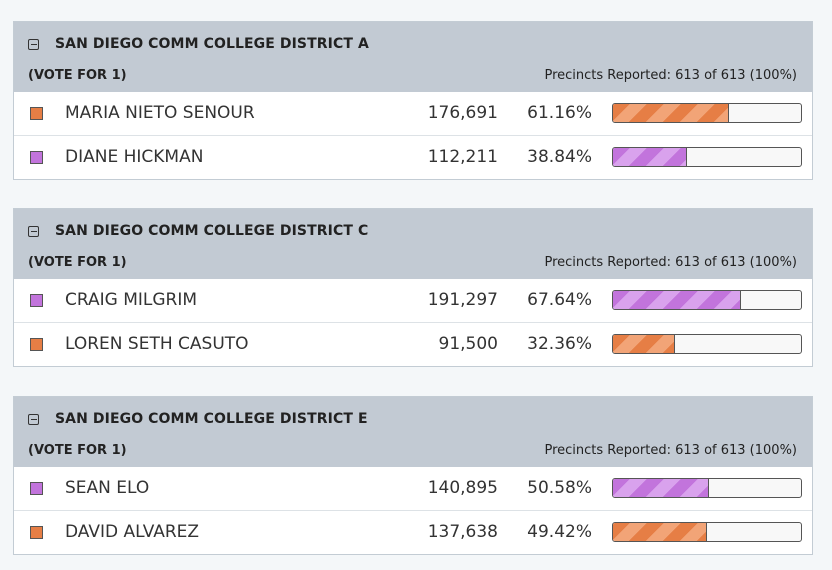 Image resolution: width=832 pixels, height=570 pixels. I want to click on candidate-row: SEAN ELO 140,895 50.58%, so click(413, 488).